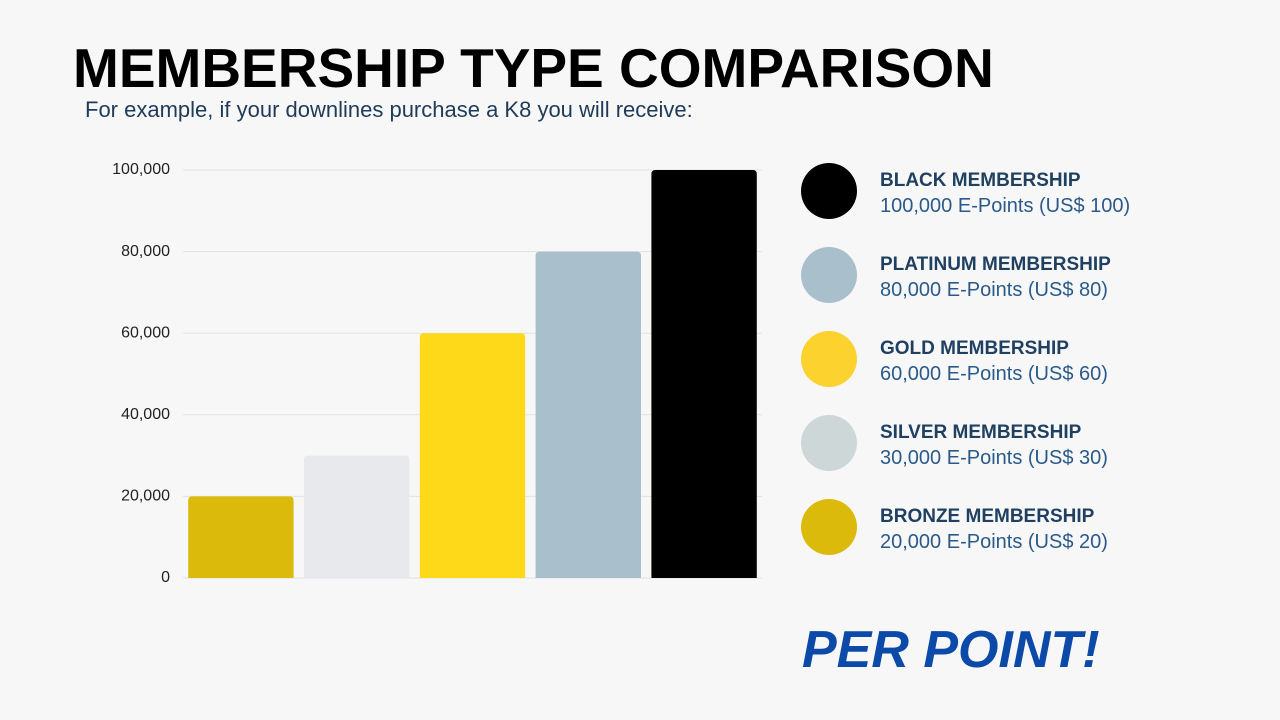 The height and width of the screenshot is (720, 1280). Describe the element at coordinates (994, 542) in the screenshot. I see `legend-detail: 20,000 E-Points (US$ 20)` at that location.